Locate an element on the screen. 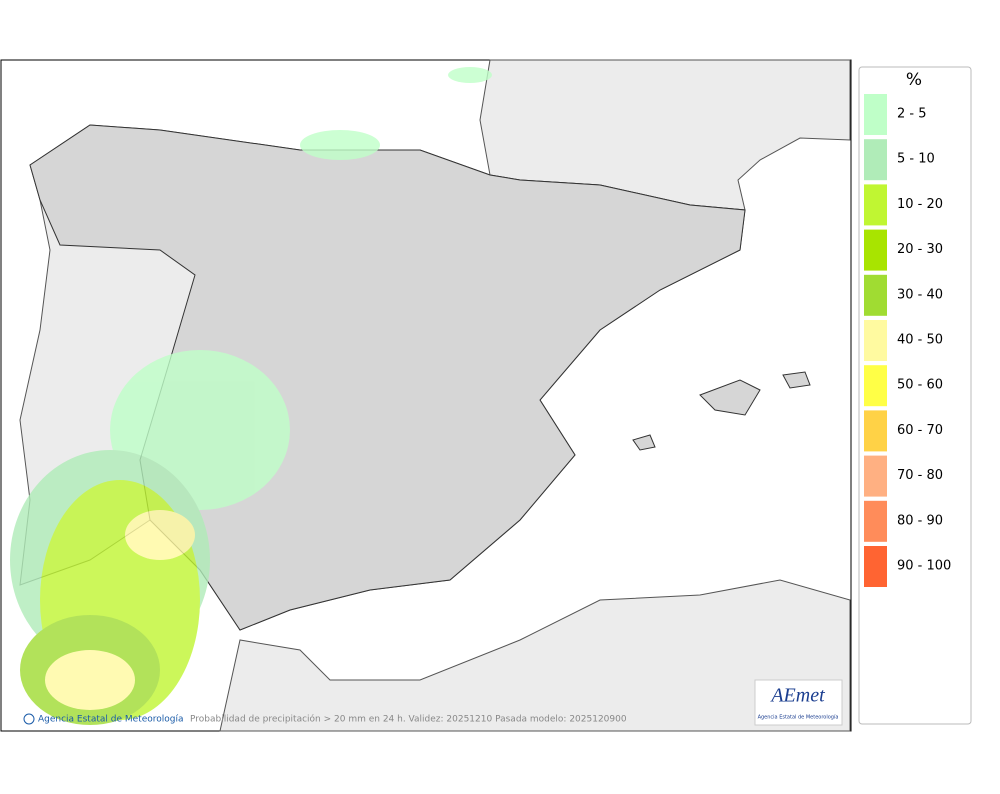 This screenshot has height=794, width=1000. credit: Agencia Estatal de Meteorología is located at coordinates (111, 720).